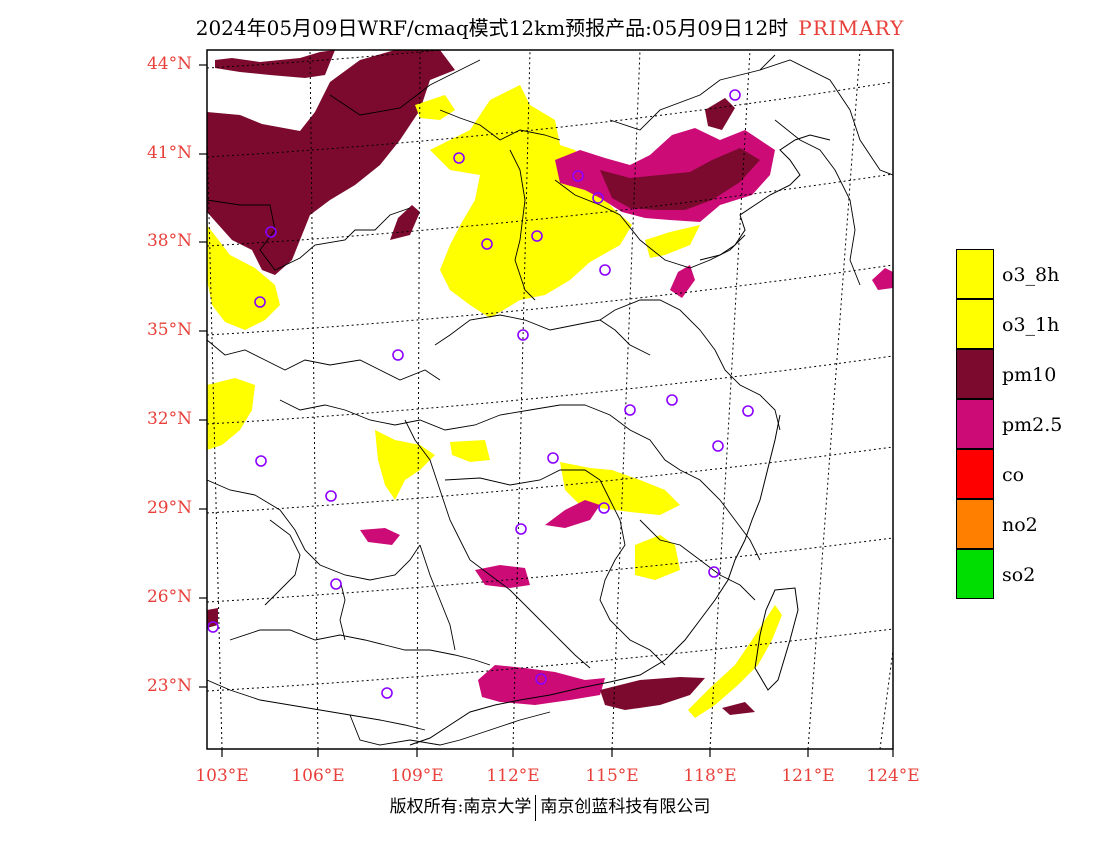 The width and height of the screenshot is (1100, 850). Describe the element at coordinates (557, 753) in the screenshot. I see `longitude-ticks` at that location.